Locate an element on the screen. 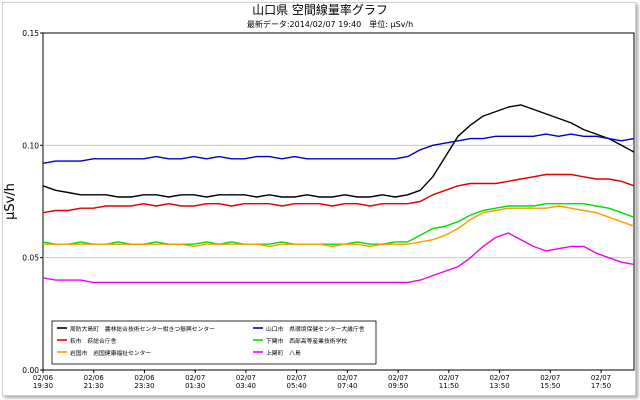 Image resolution: width=640 pixels, height=400 pixels. x-tick-label: 21:30 is located at coordinates (94, 386).